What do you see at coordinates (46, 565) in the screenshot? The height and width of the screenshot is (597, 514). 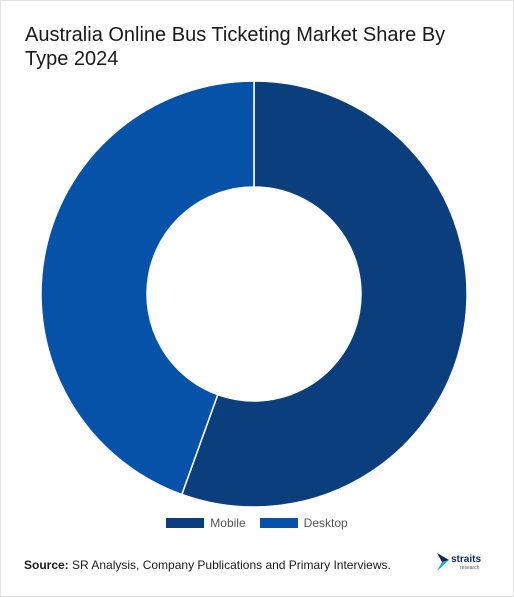 I see `source-label: Source:` at bounding box center [46, 565].